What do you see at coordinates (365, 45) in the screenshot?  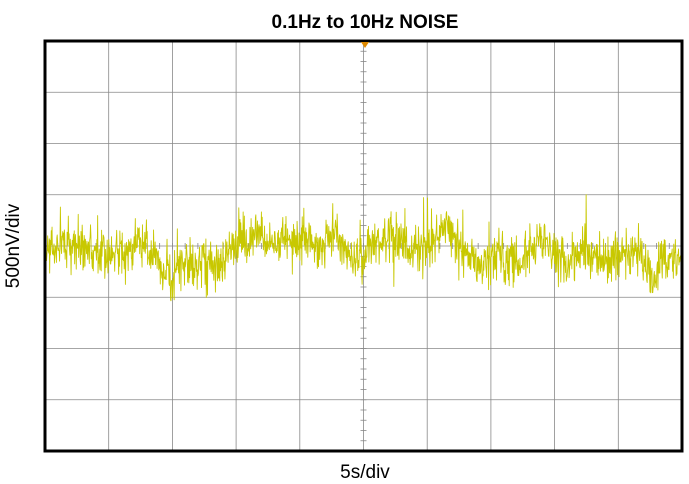 I see `trigger-marker-icon` at bounding box center [365, 45].